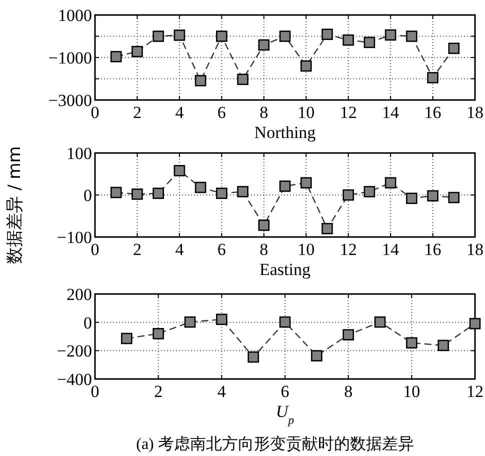  I want to click on y-tick-label: −3000, so click(70, 100).